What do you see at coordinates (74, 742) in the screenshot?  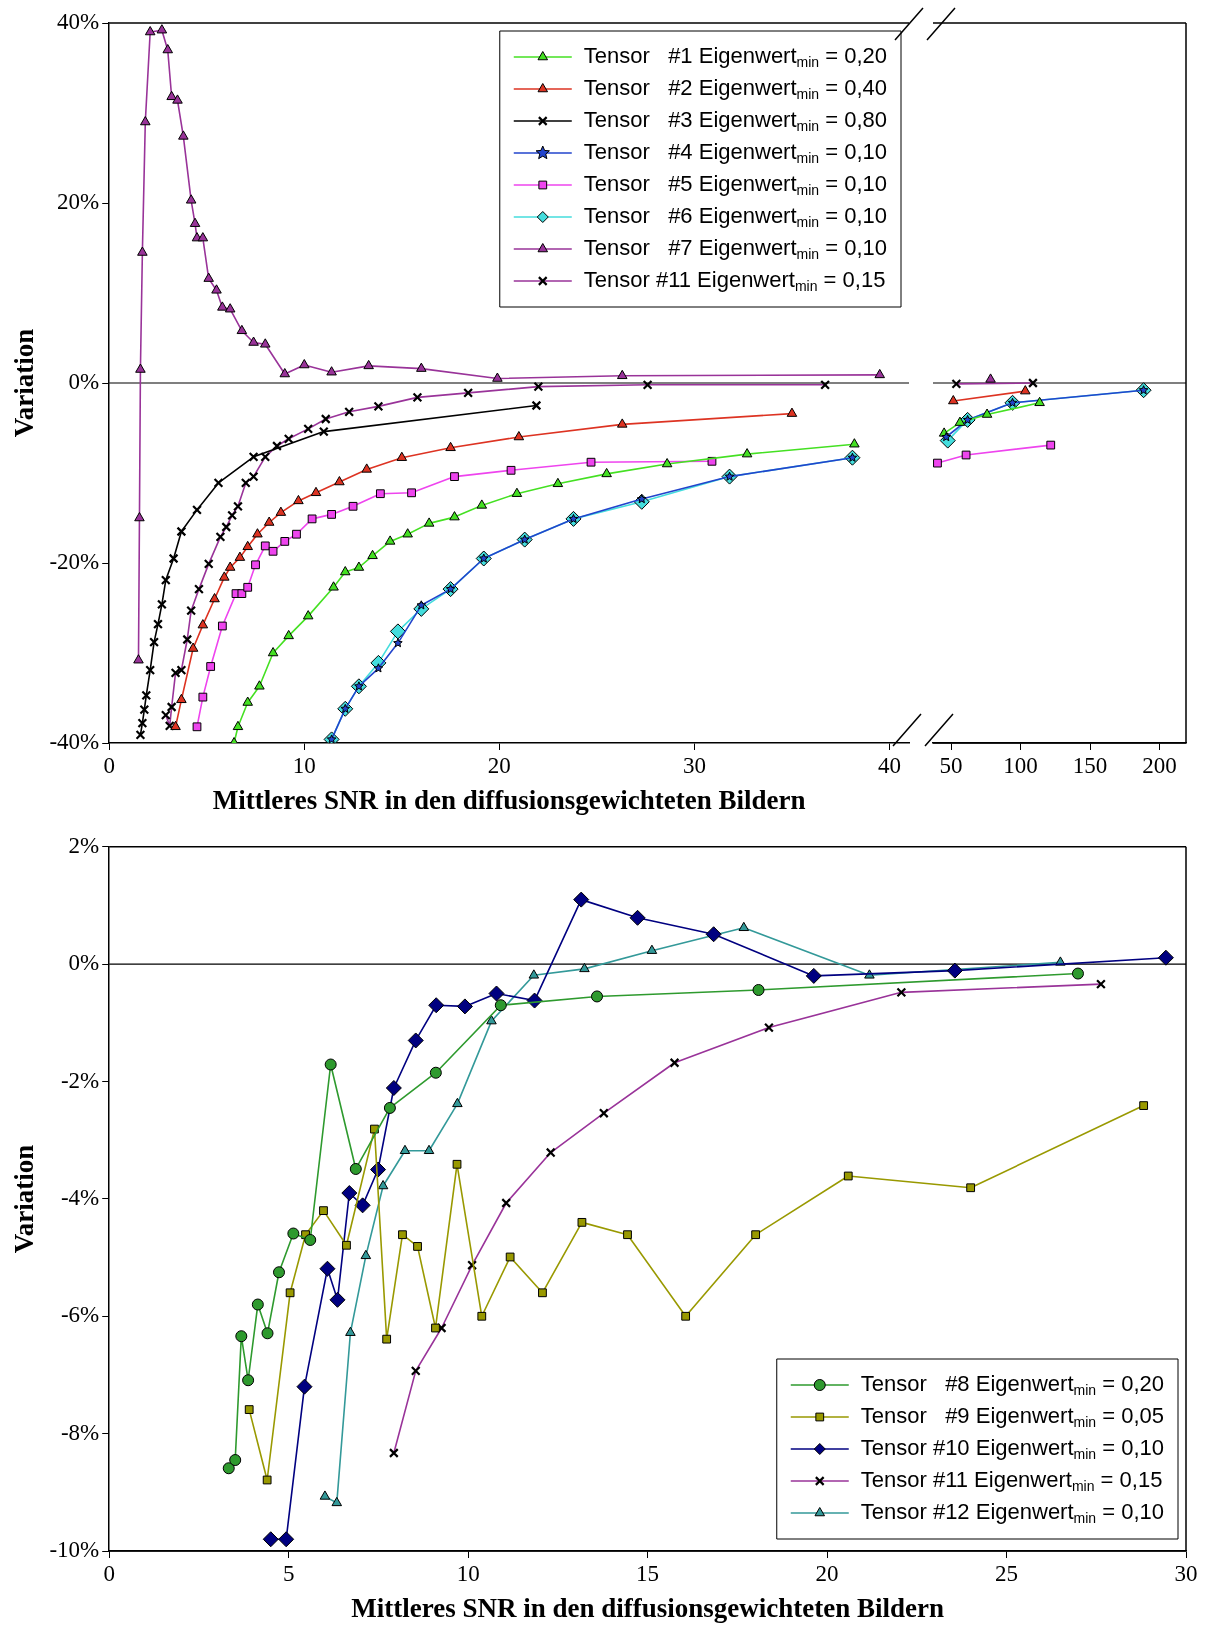 I see `y-tick-label: -40%` at bounding box center [74, 742].